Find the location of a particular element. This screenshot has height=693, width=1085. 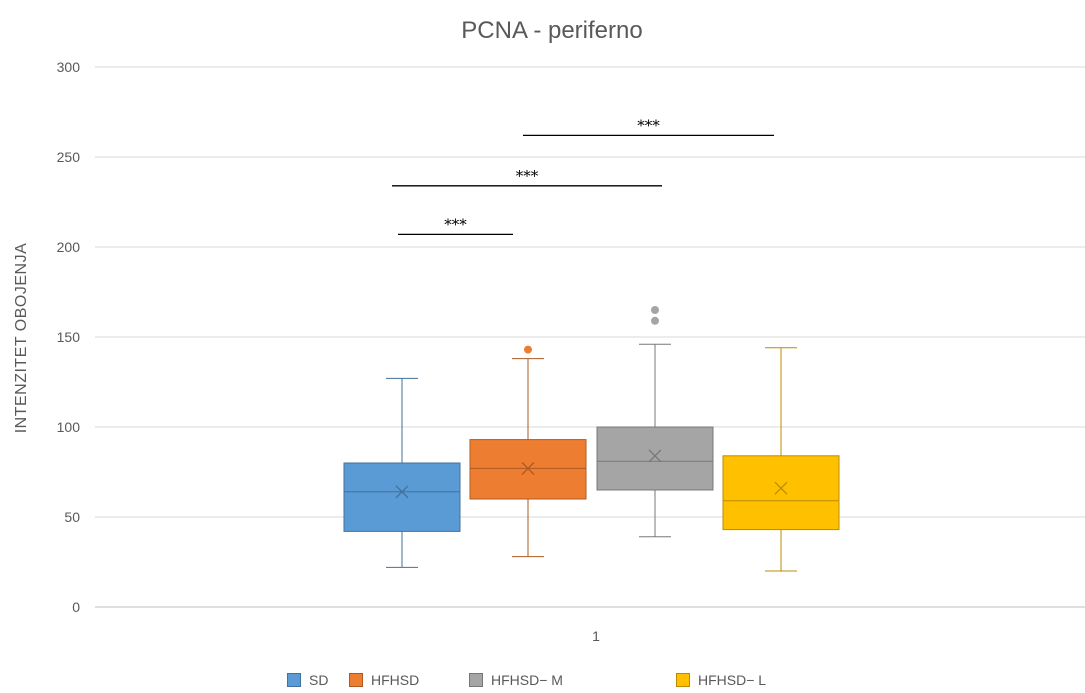

y-axis-ticks: 0 50 100 150 200 250 300 is located at coordinates (69, 337).